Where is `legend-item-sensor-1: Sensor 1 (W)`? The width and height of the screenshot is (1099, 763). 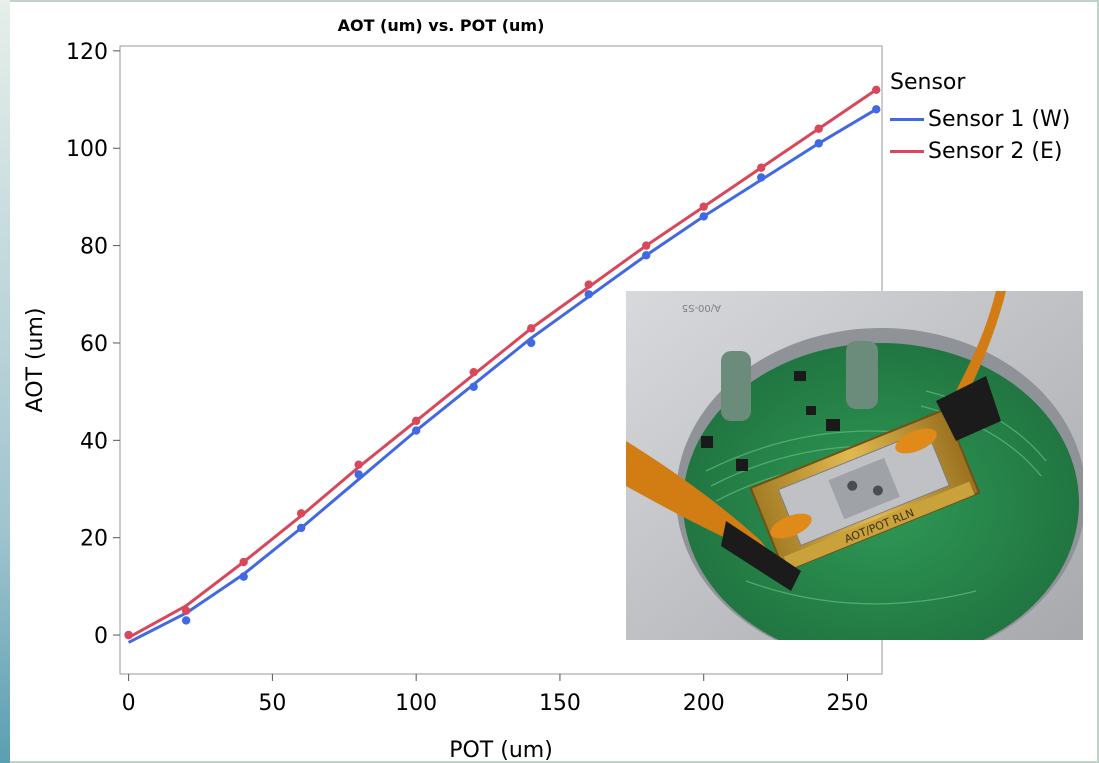
legend-item-sensor-1: Sensor 1 (W) is located at coordinates (980, 119).